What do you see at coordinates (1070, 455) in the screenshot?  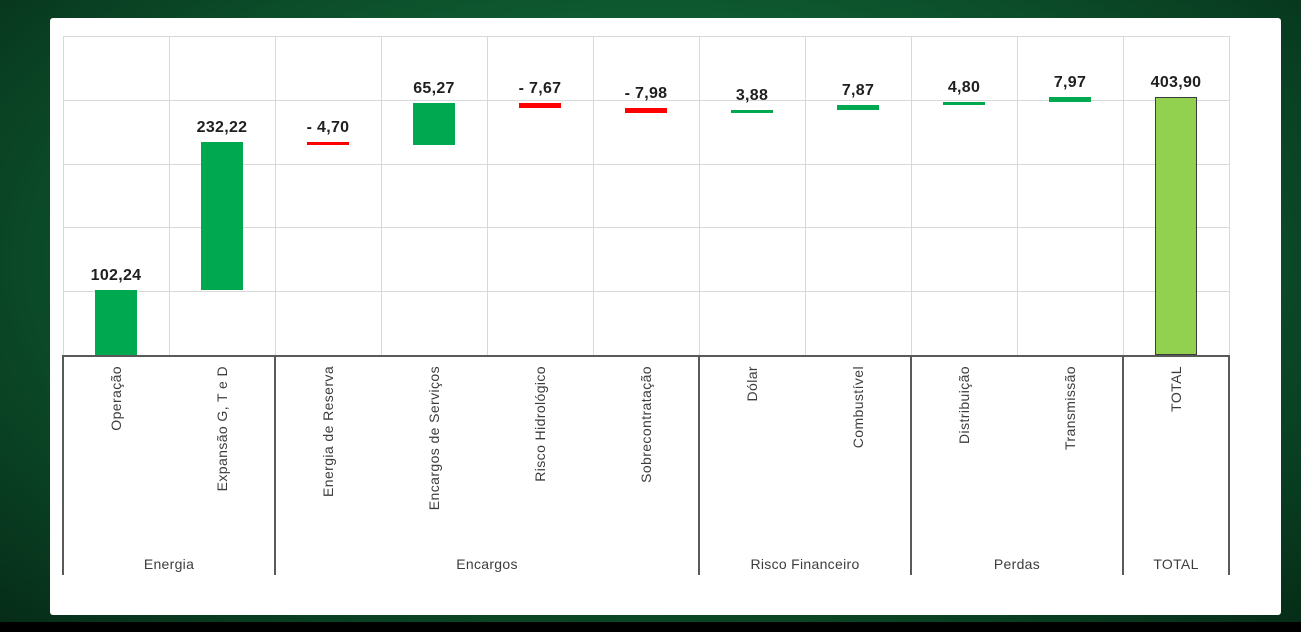 I see `category-label: Transmissão` at bounding box center [1070, 455].